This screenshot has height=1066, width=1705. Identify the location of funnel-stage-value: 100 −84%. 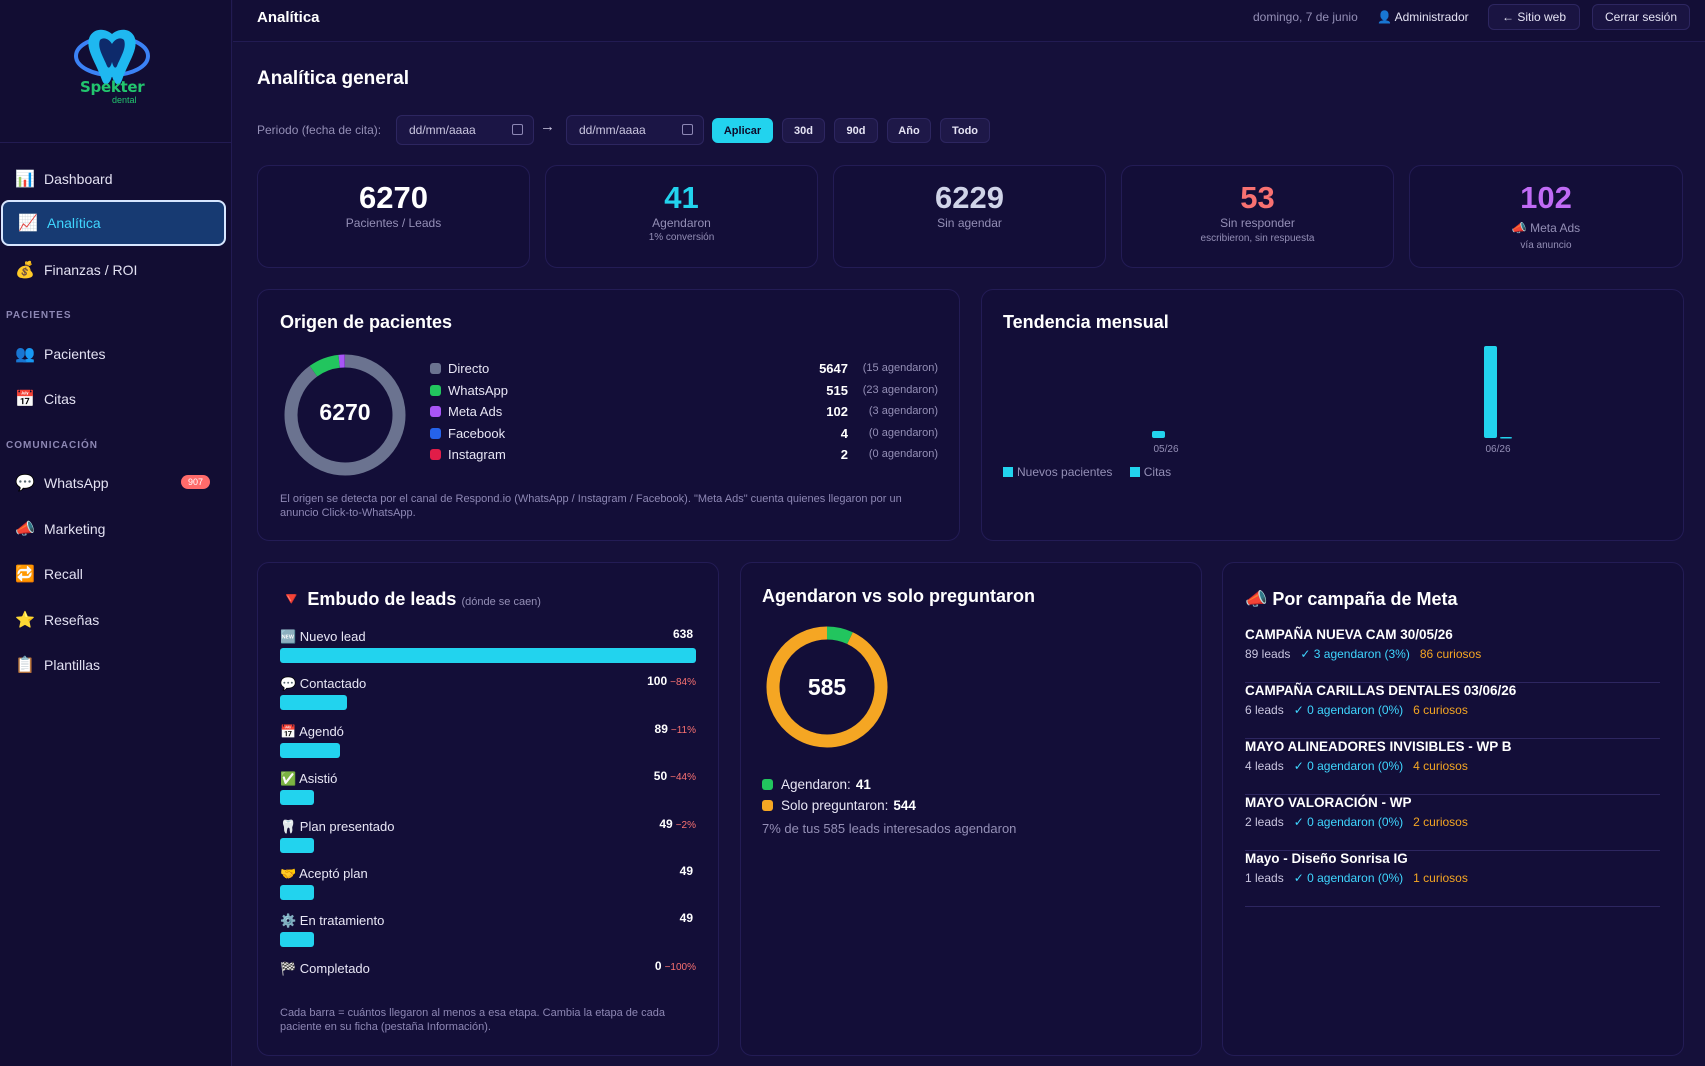
(671, 681).